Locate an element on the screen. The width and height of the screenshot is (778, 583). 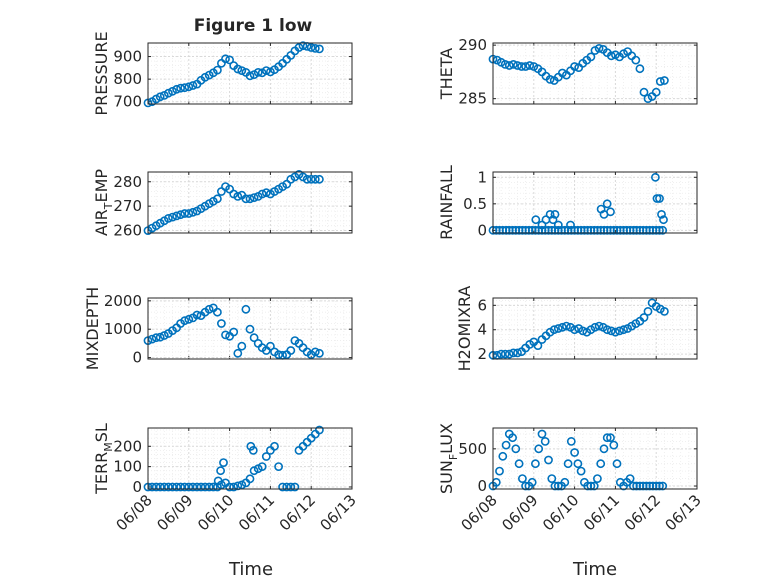
y-axis-label: TERRMSL is located at coordinates (103, 459).